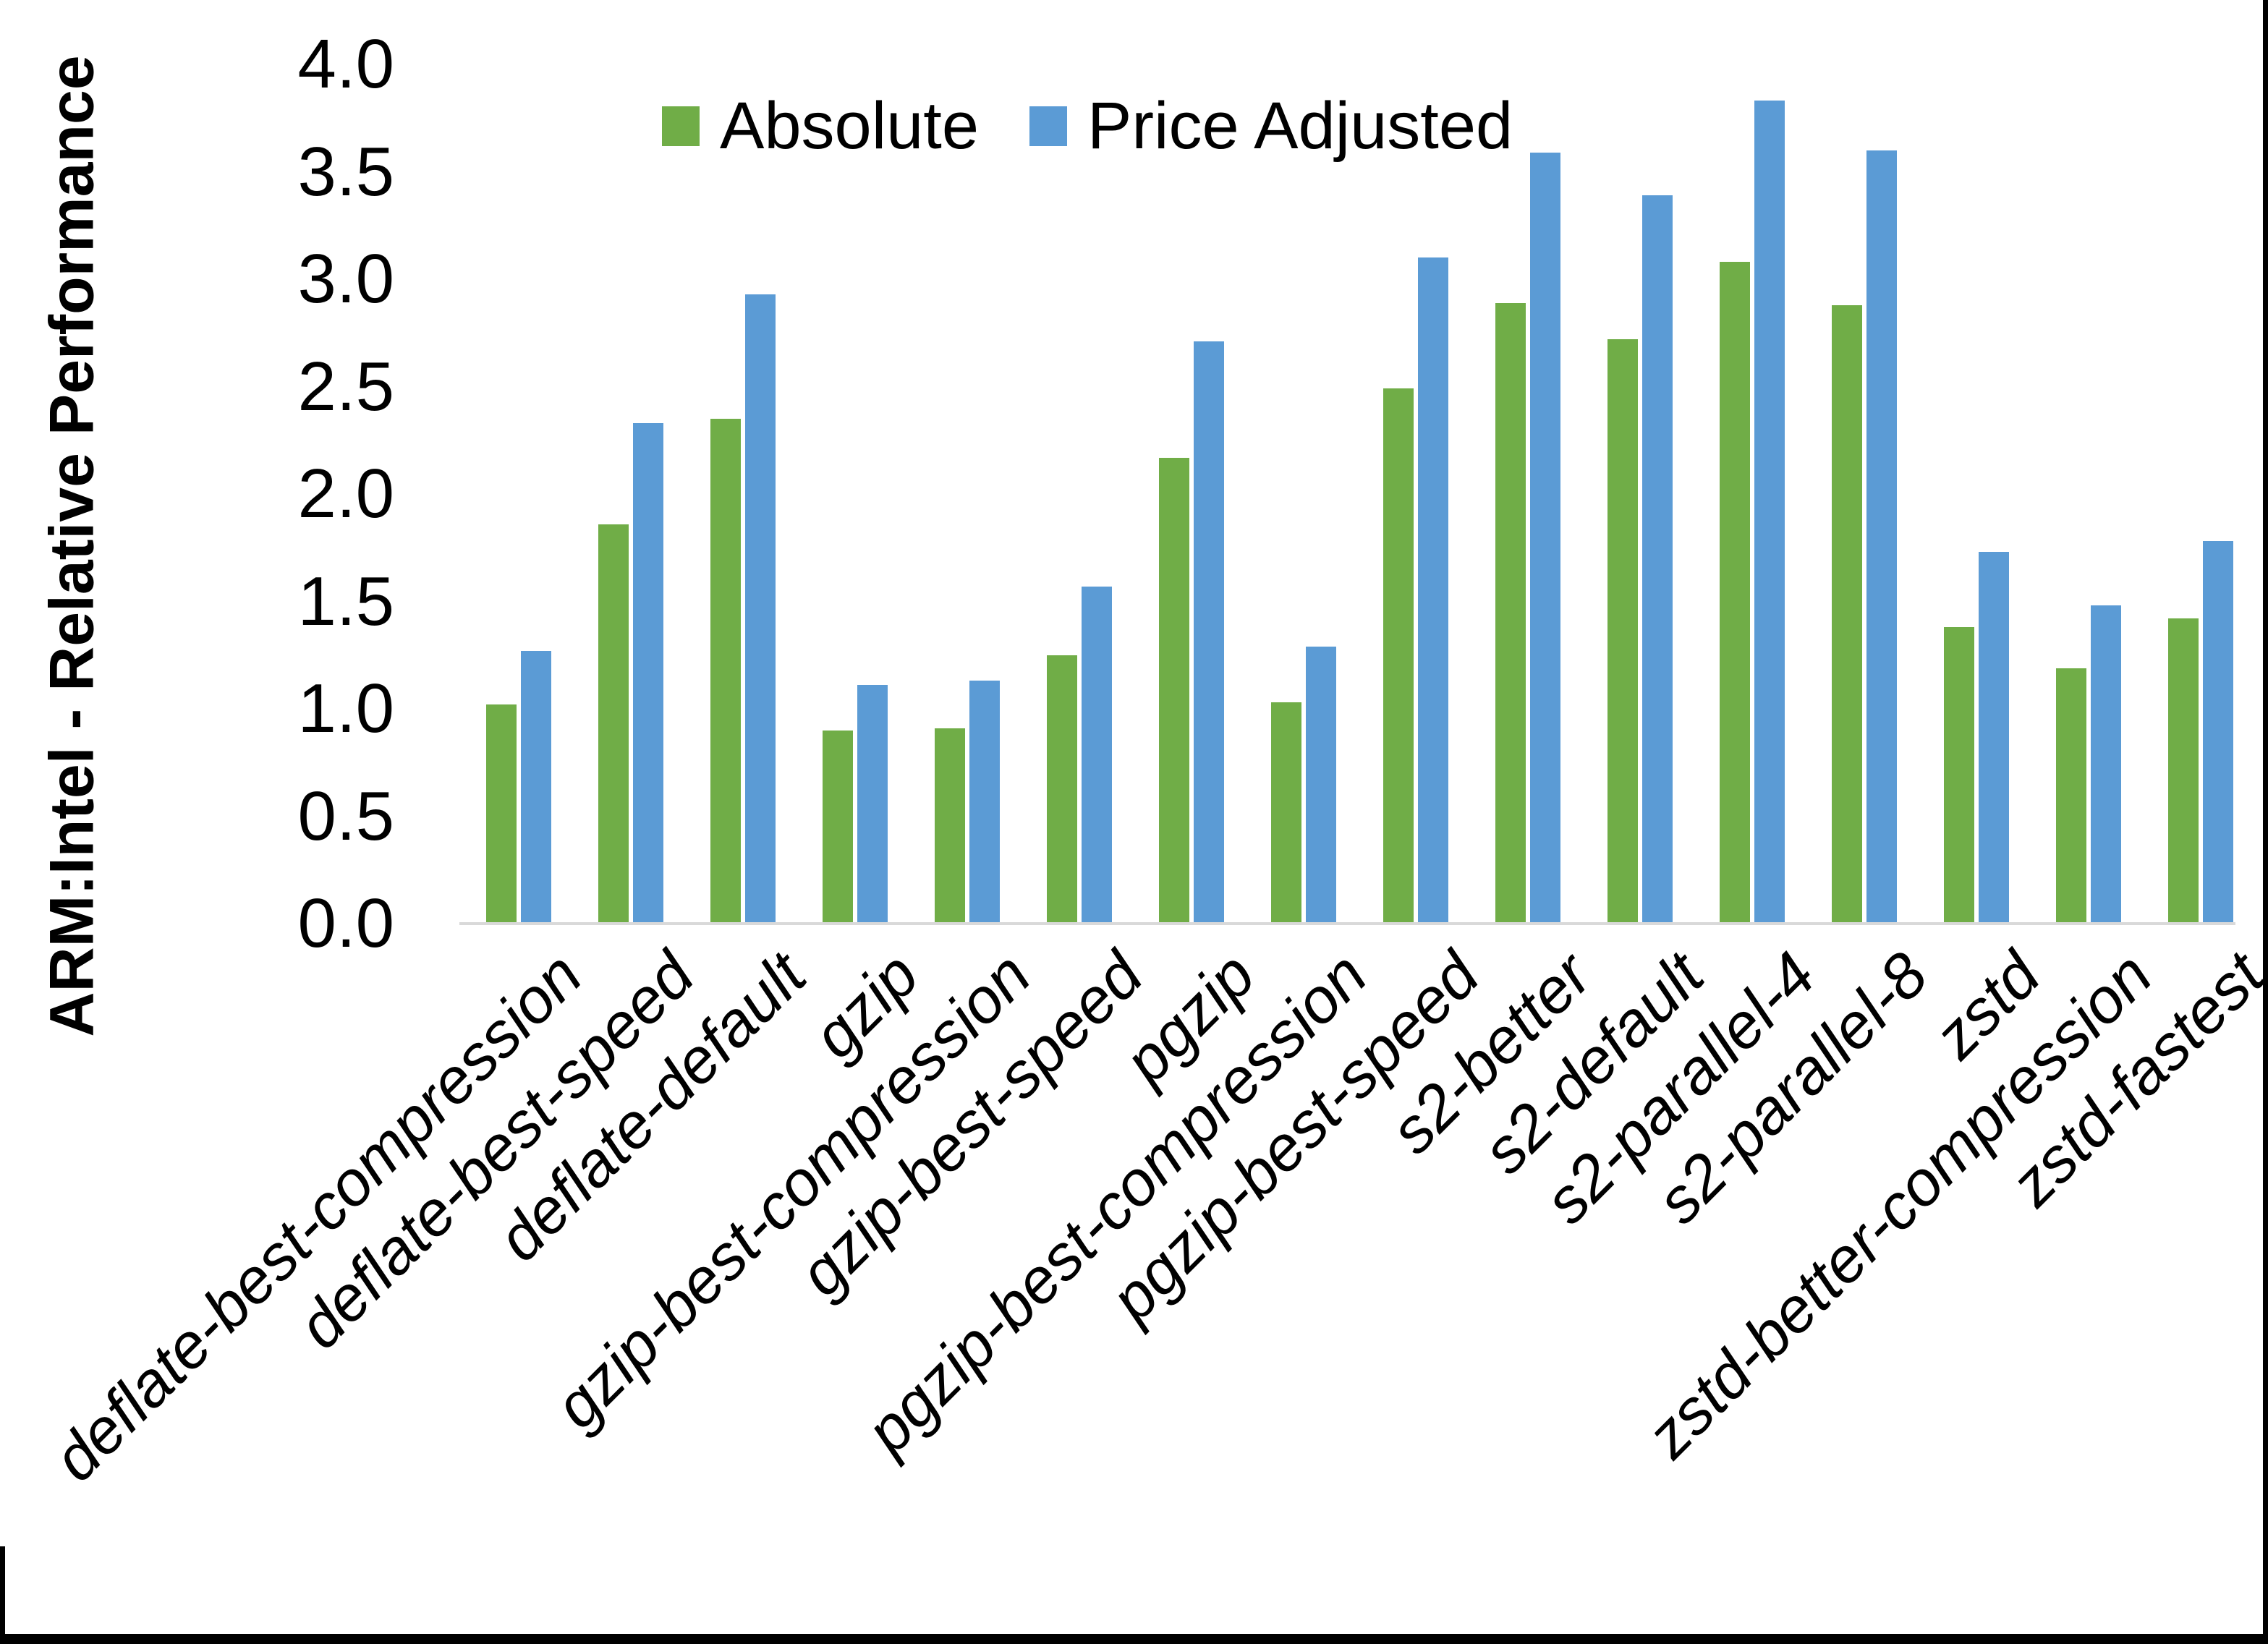 The image size is (2268, 1644). I want to click on y-axis-title: ARM:Intel - Relative Performance, so click(72, 546).